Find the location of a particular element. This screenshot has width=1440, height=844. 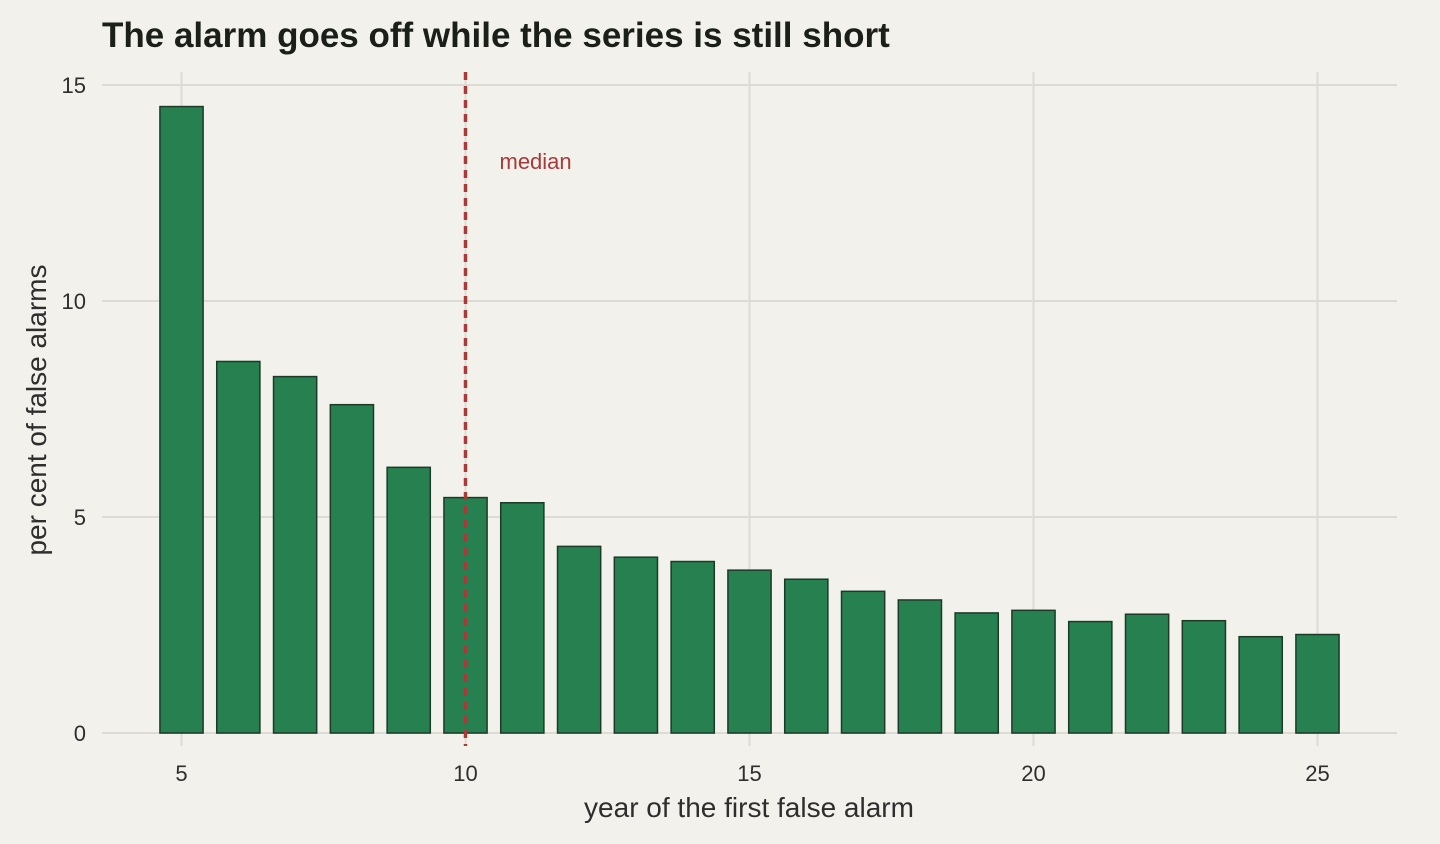

x-tick-label: 20 is located at coordinates (1033, 773).